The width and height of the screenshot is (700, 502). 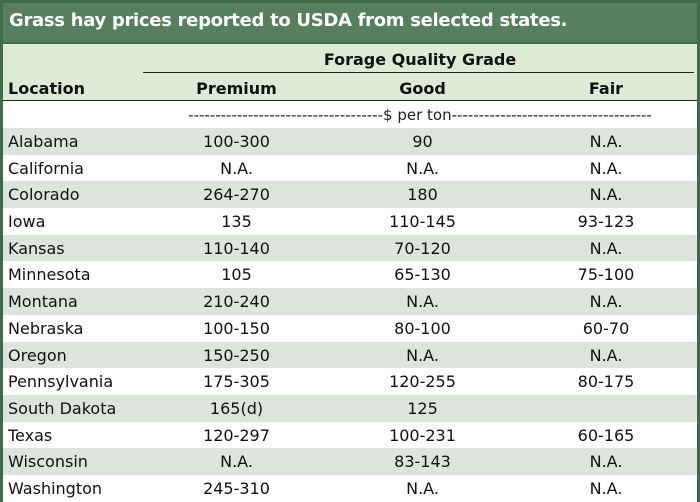 What do you see at coordinates (236, 408) in the screenshot?
I see `cell-premium: 165(d)` at bounding box center [236, 408].